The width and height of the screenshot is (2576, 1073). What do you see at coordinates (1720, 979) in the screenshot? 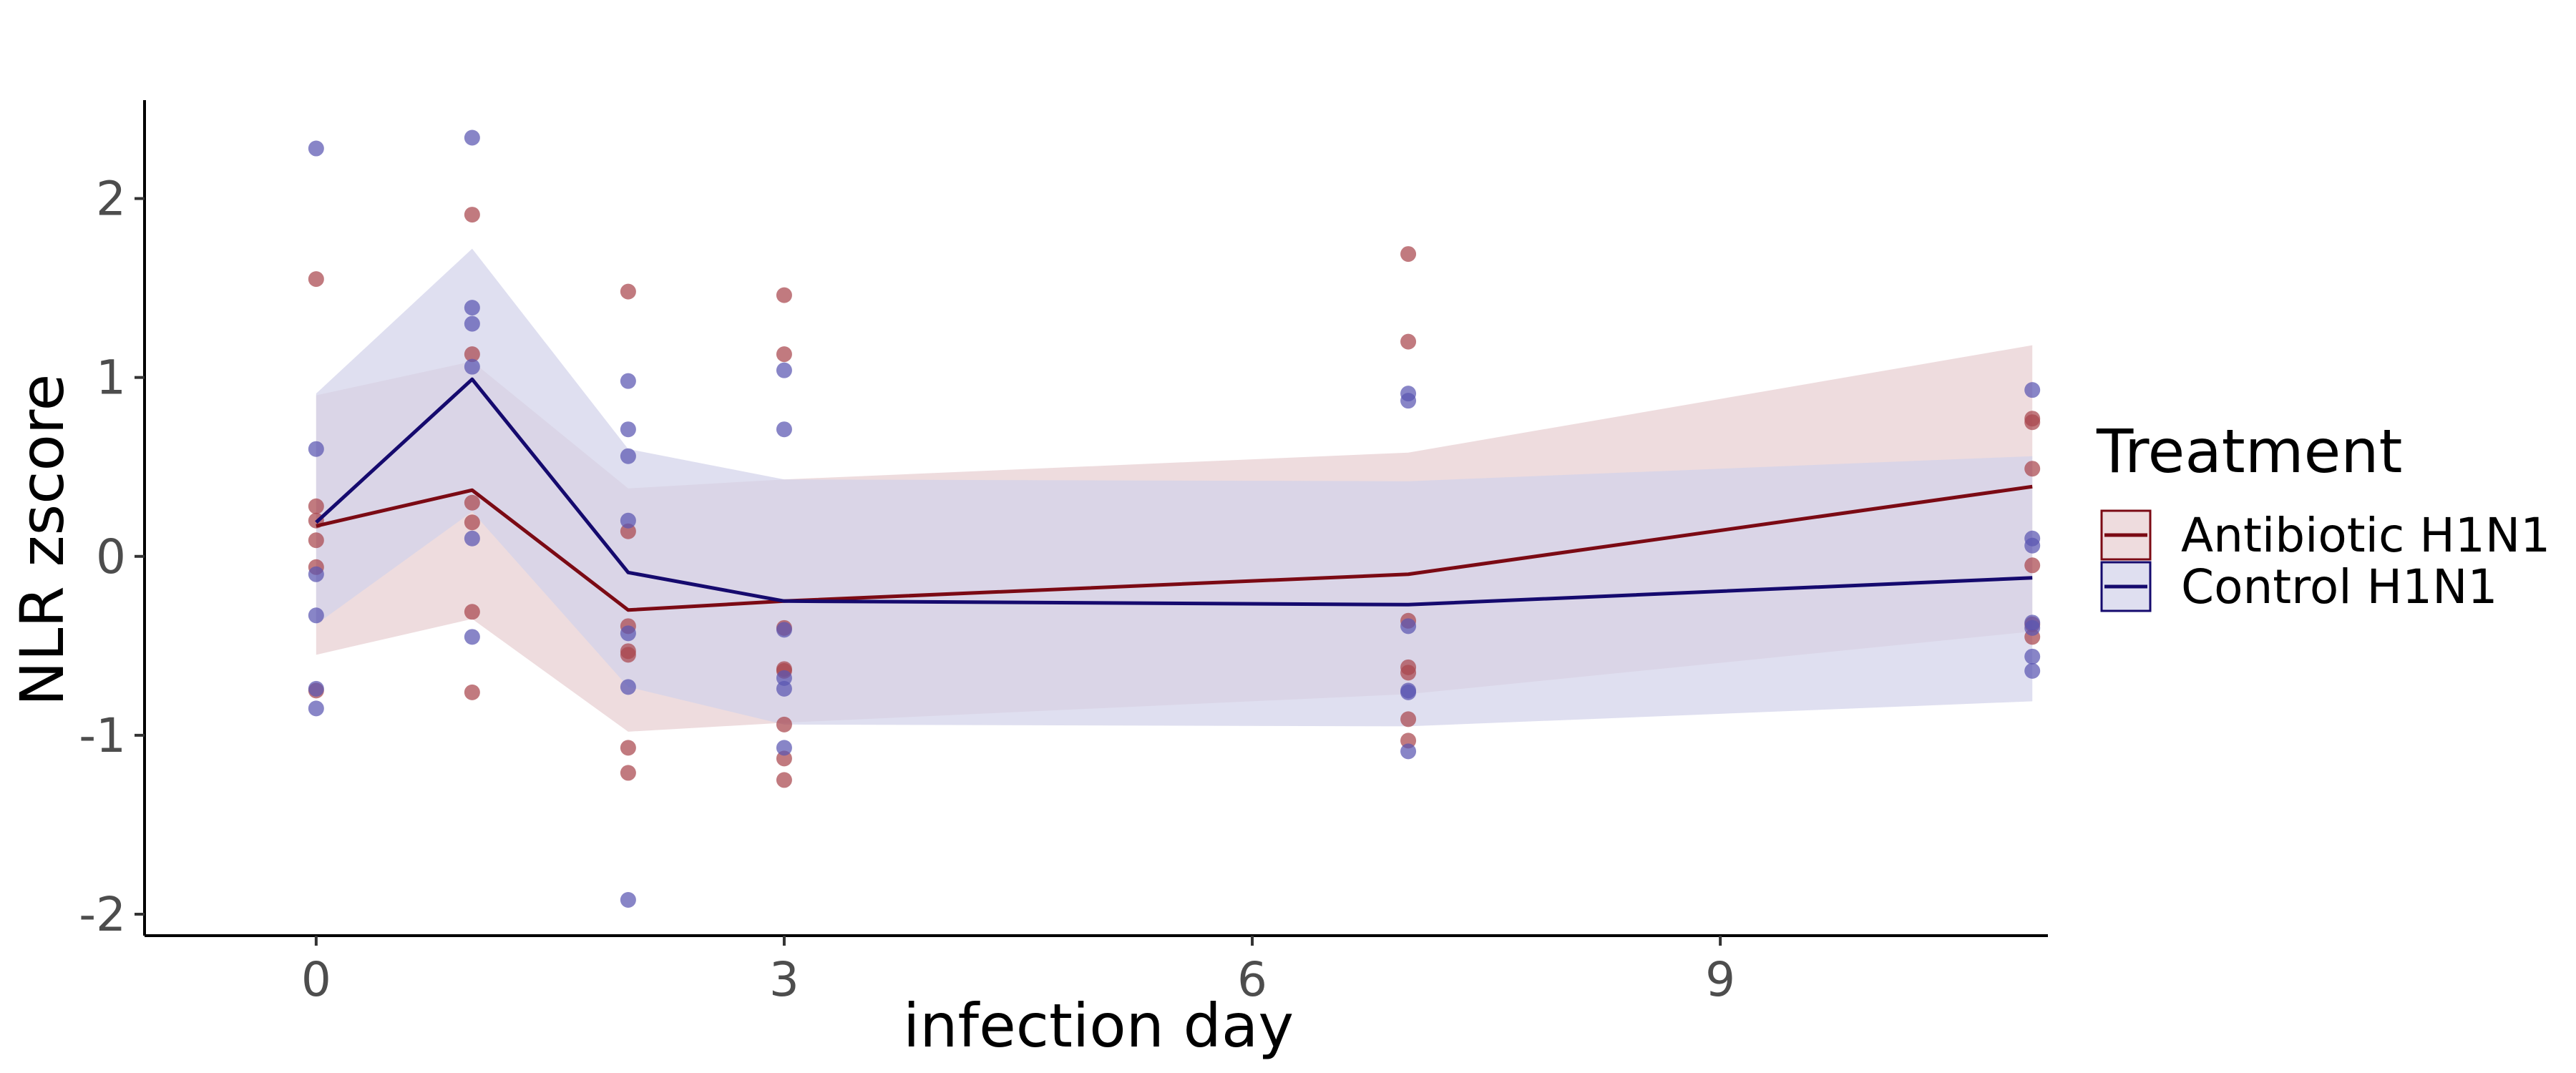
I see `x-tick-label: 9` at bounding box center [1720, 979].